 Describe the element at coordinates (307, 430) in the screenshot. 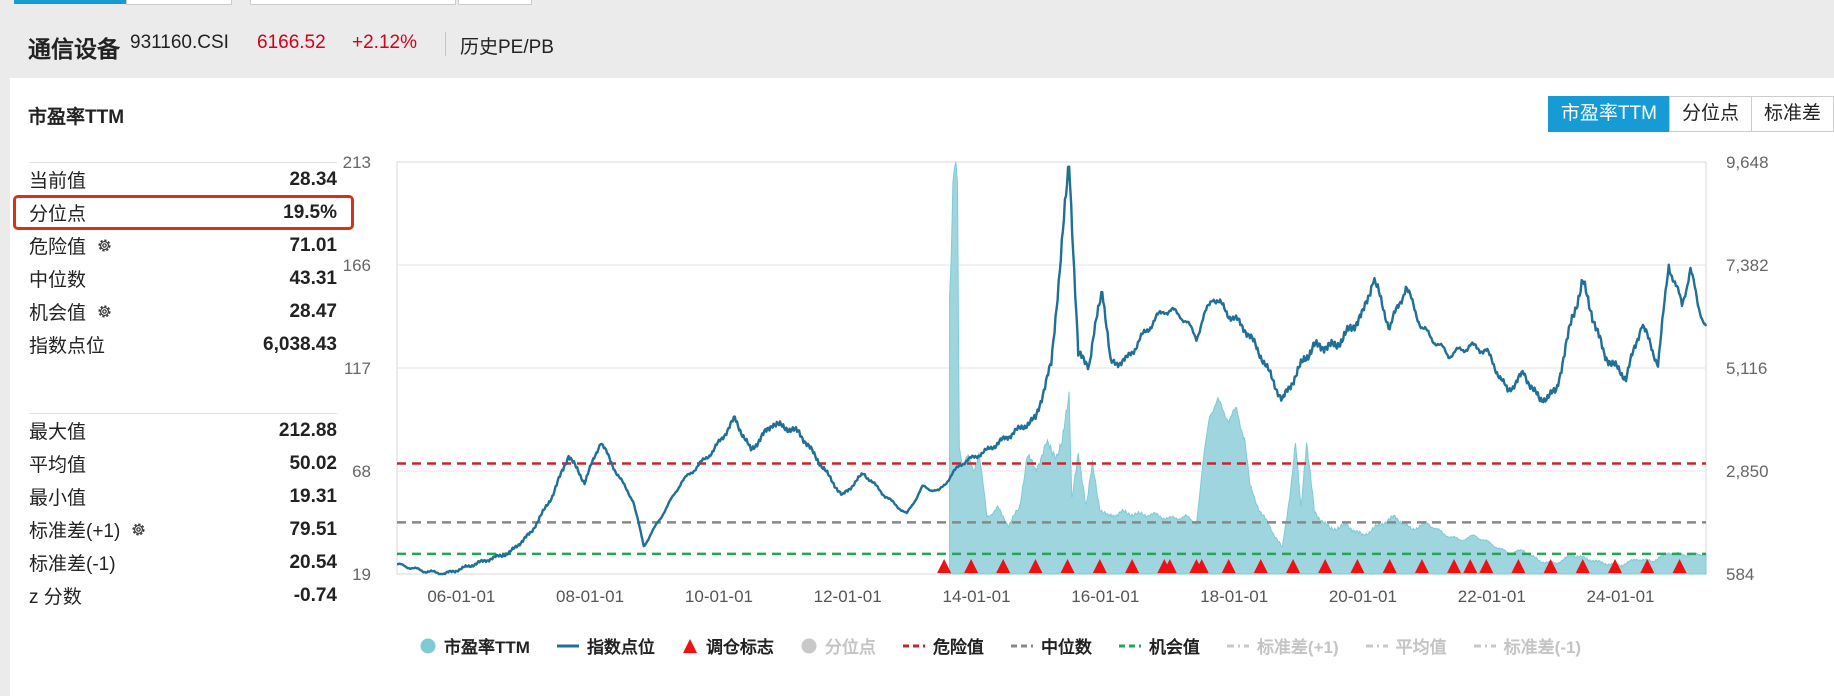

I see `stat-value: 212.88` at that location.